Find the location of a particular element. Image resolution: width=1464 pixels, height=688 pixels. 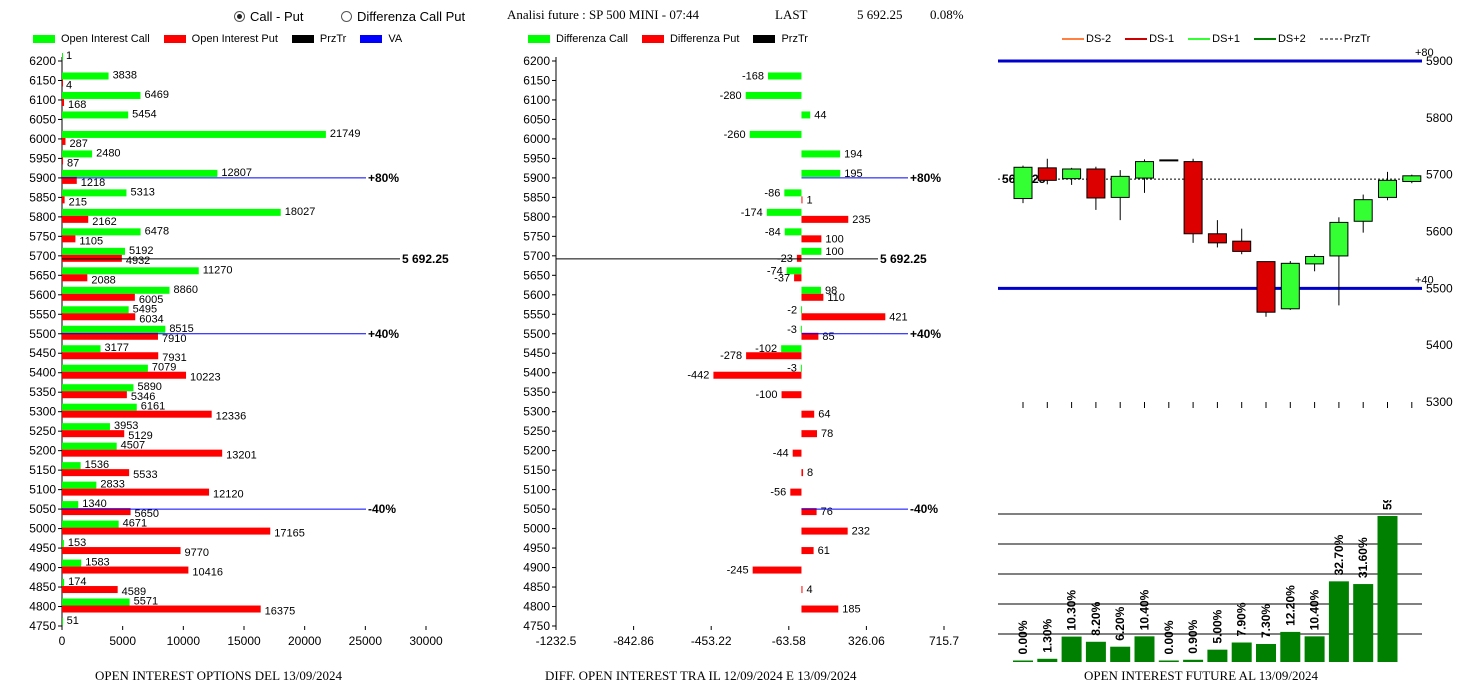

legend-item: Open Interest Call is located at coordinates (91, 39).